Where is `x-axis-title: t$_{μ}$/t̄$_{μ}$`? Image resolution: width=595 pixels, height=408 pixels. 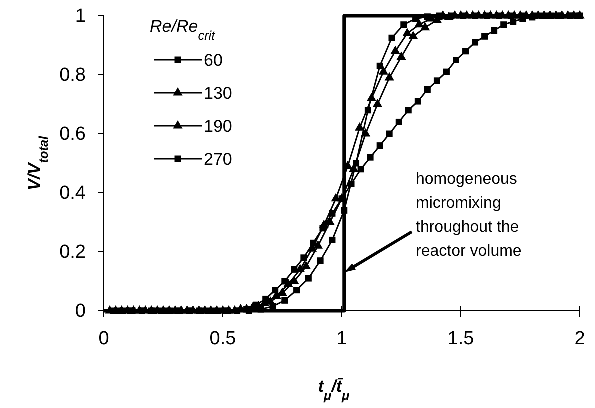
x-axis-title: t$_{μ}$/t̄$_{μ}$ is located at coordinates (334, 389).